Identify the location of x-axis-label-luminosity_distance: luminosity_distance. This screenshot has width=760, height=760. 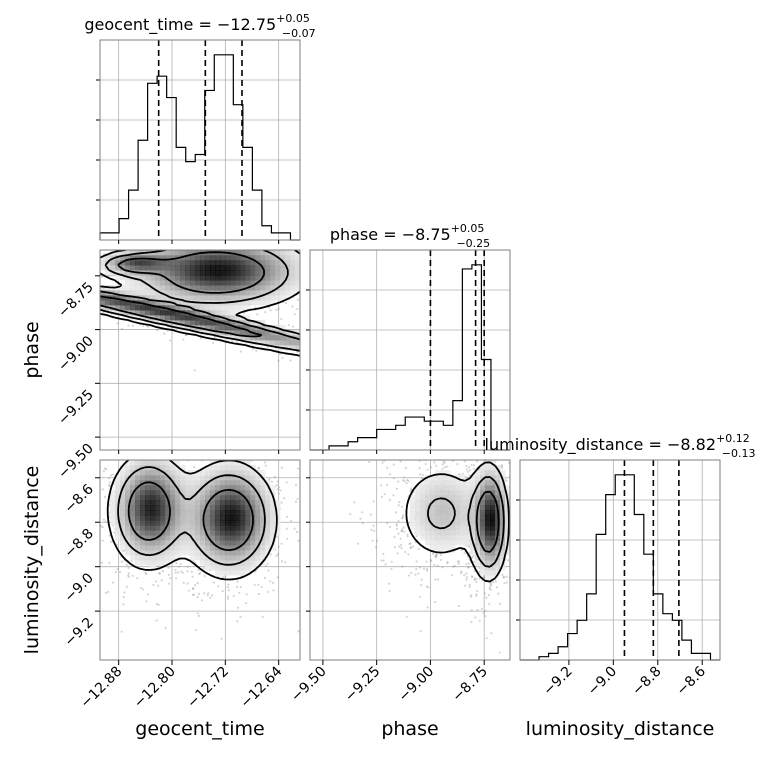
(620, 729).